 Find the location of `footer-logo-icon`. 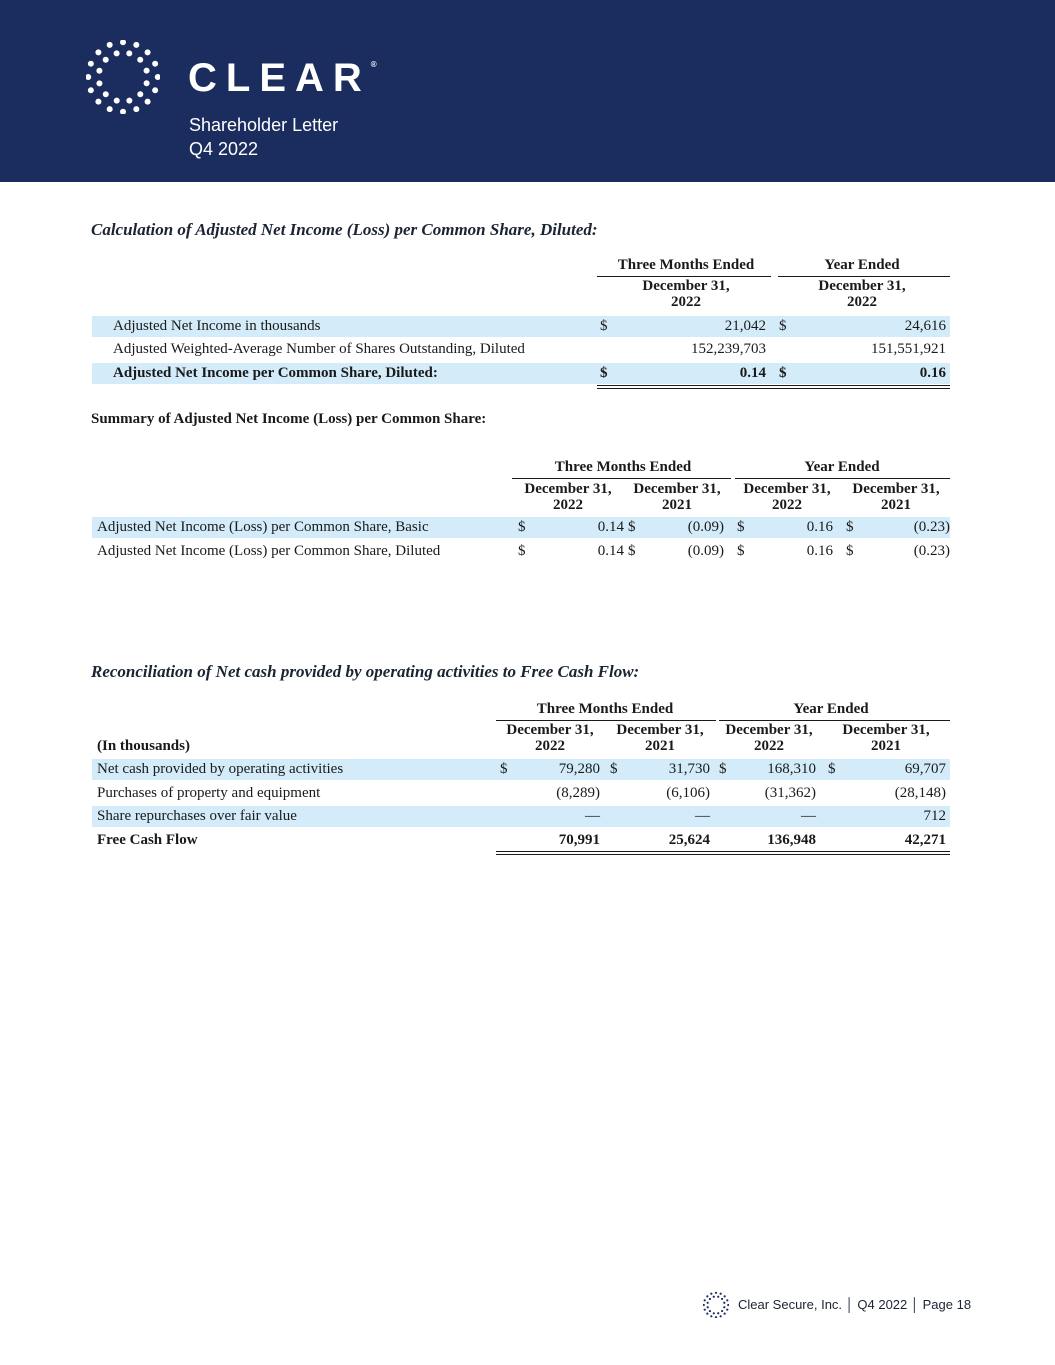

footer-logo-icon is located at coordinates (716, 1305).